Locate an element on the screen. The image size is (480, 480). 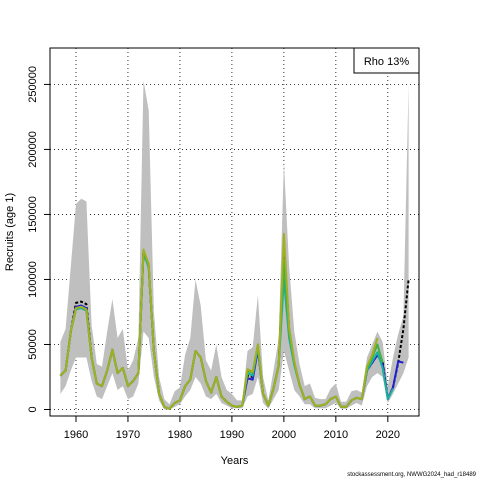
y-tick-label: 150000 is located at coordinates (33, 214).